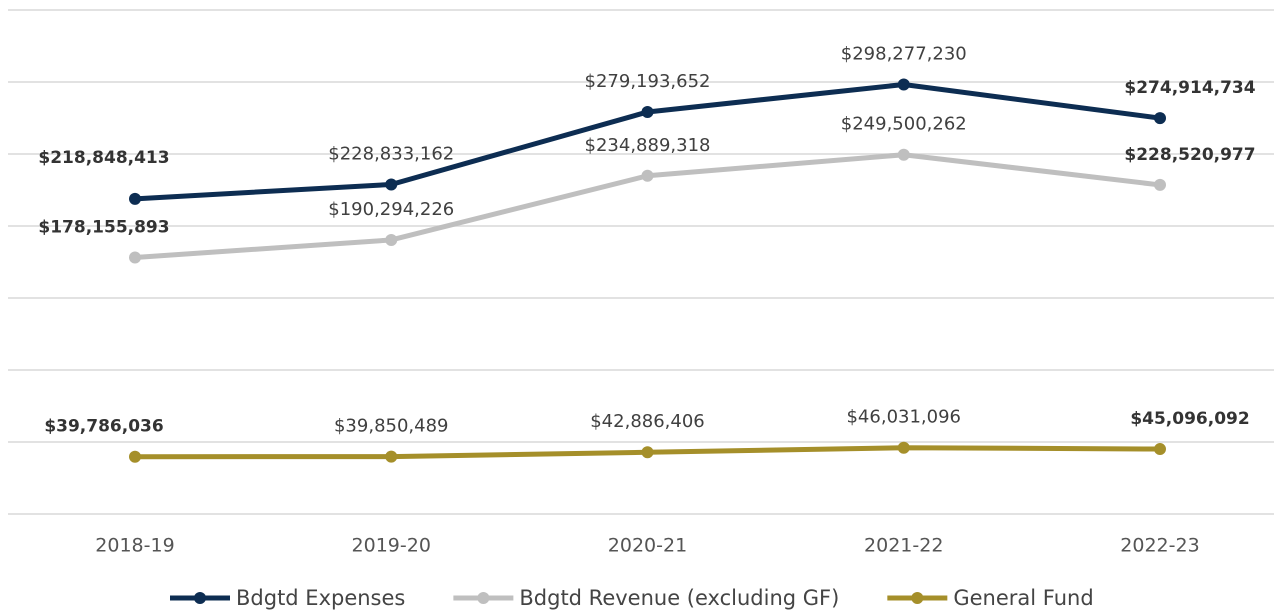 This screenshot has height=610, width=1274. I want to click on data-label: $46,031,096, so click(903, 417).